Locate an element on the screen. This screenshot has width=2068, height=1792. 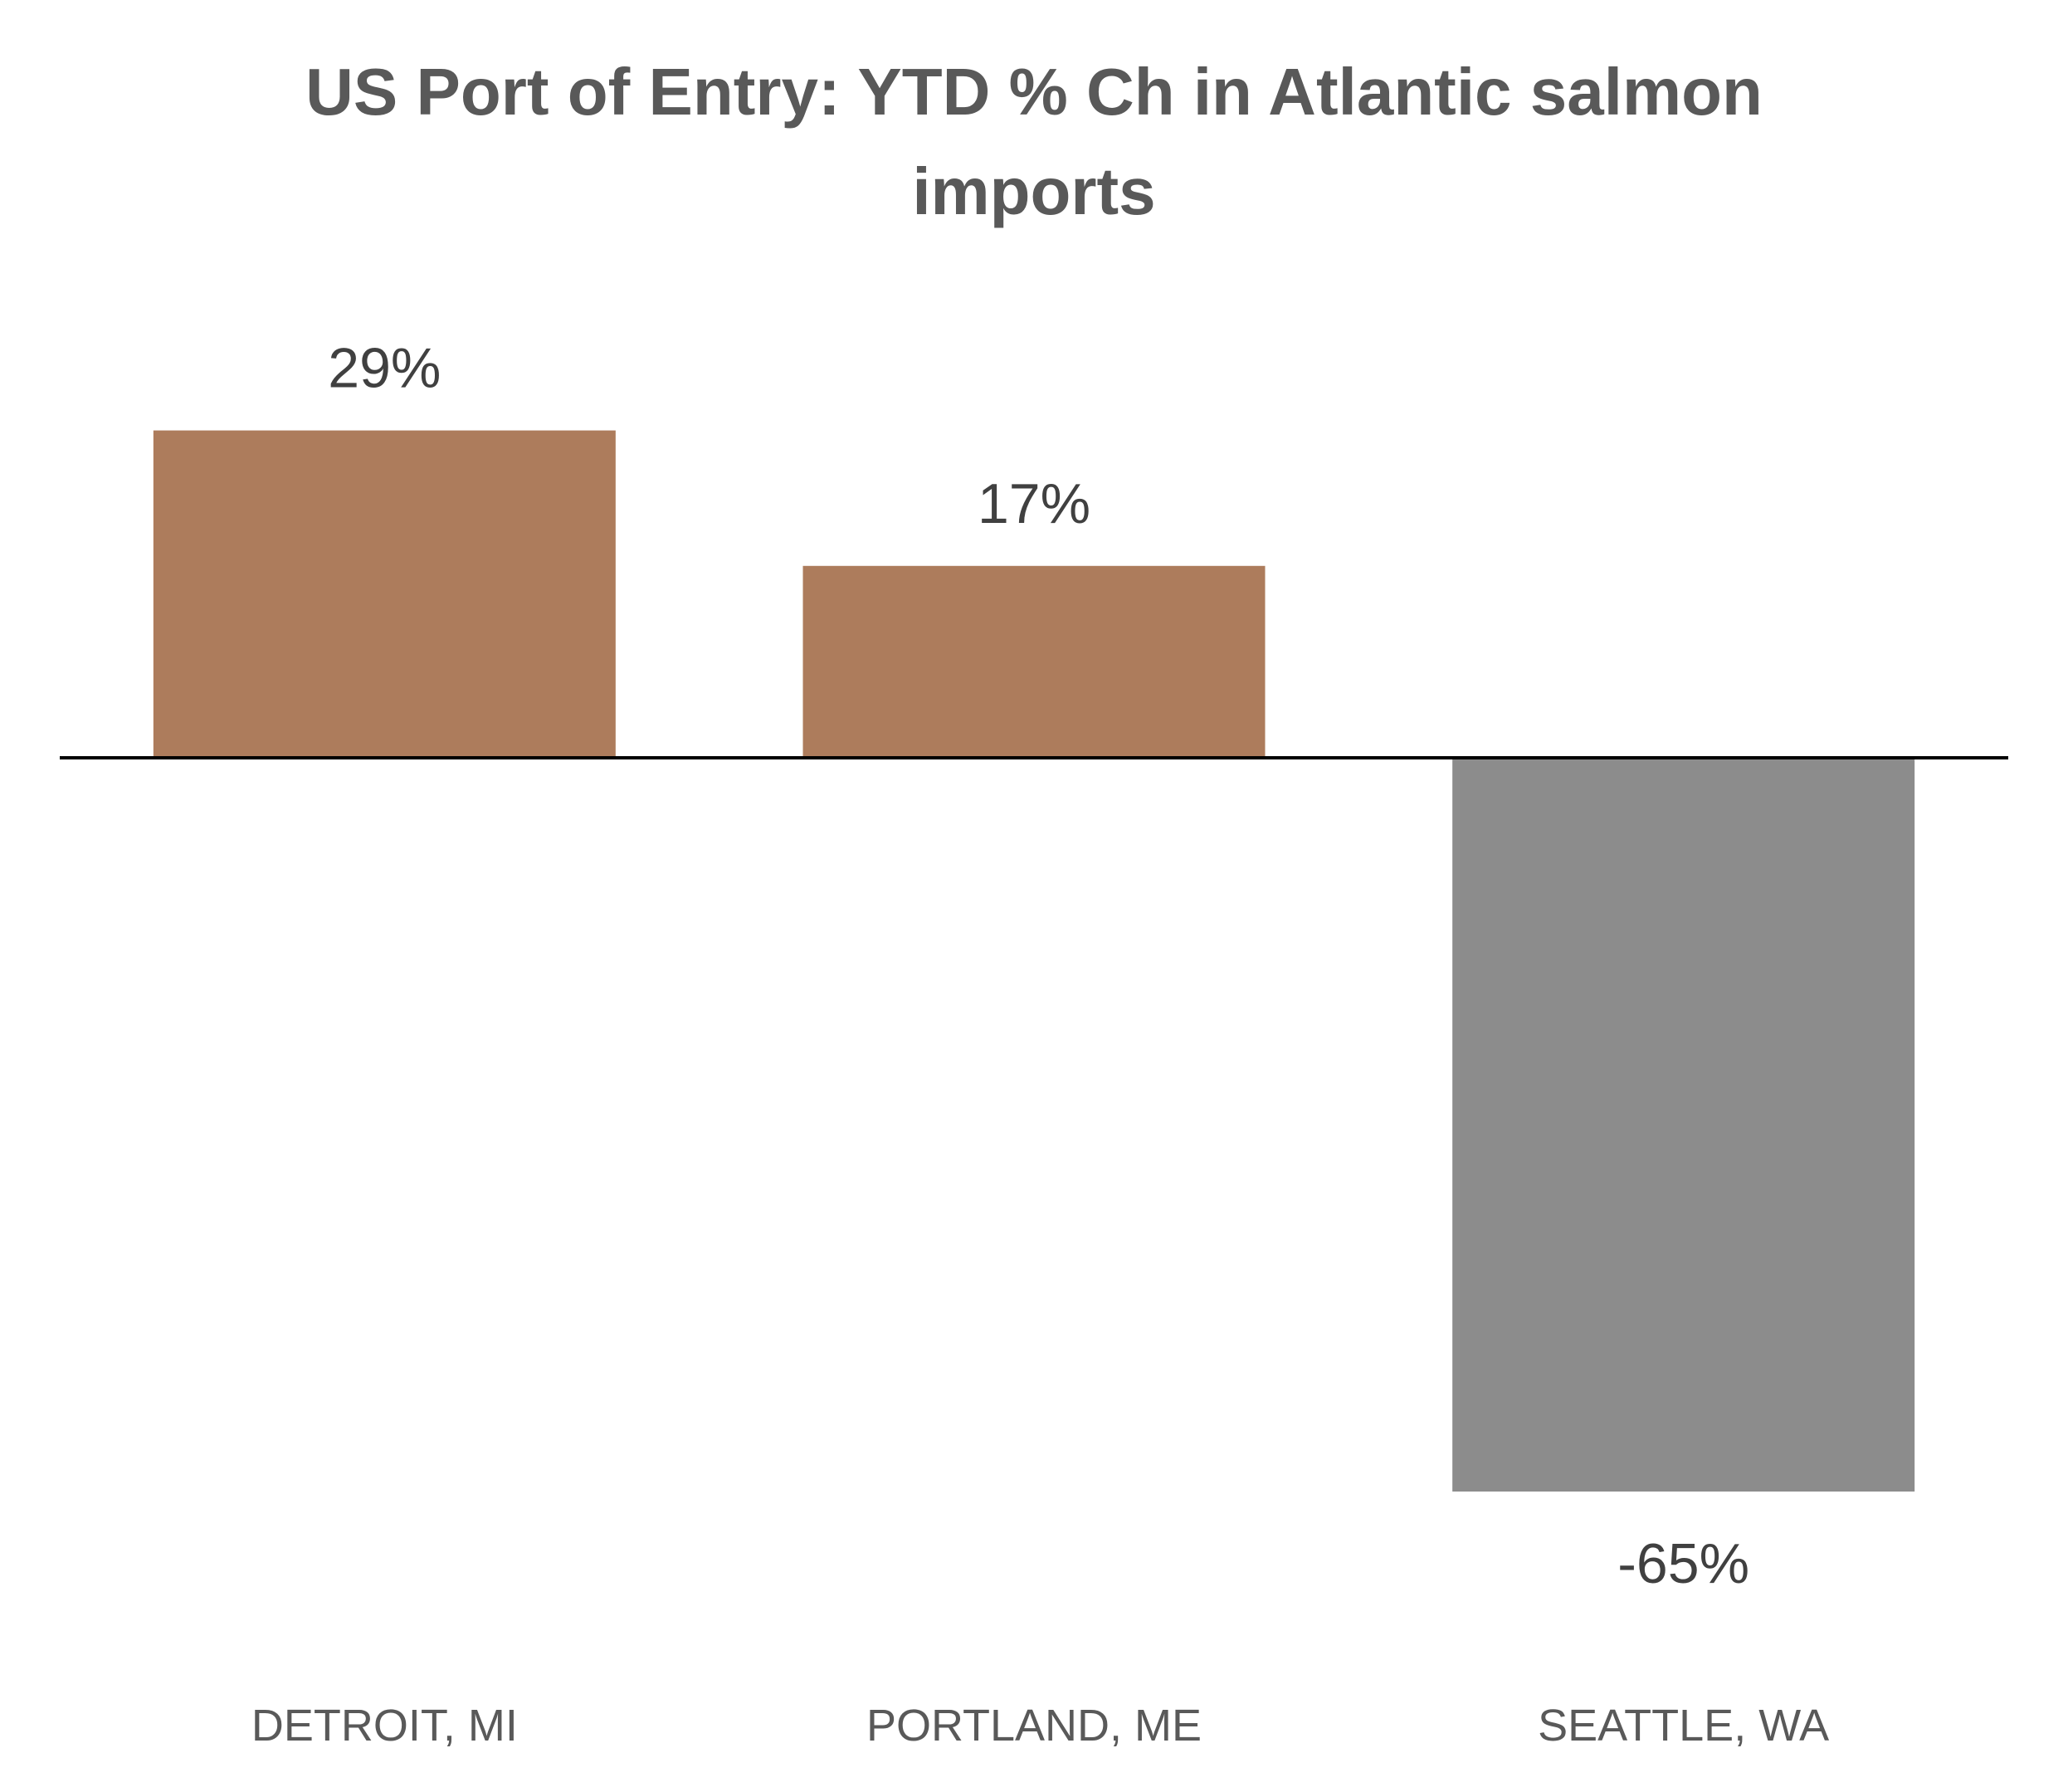
category-label-2: PORTLAND, ME is located at coordinates (1034, 1725).